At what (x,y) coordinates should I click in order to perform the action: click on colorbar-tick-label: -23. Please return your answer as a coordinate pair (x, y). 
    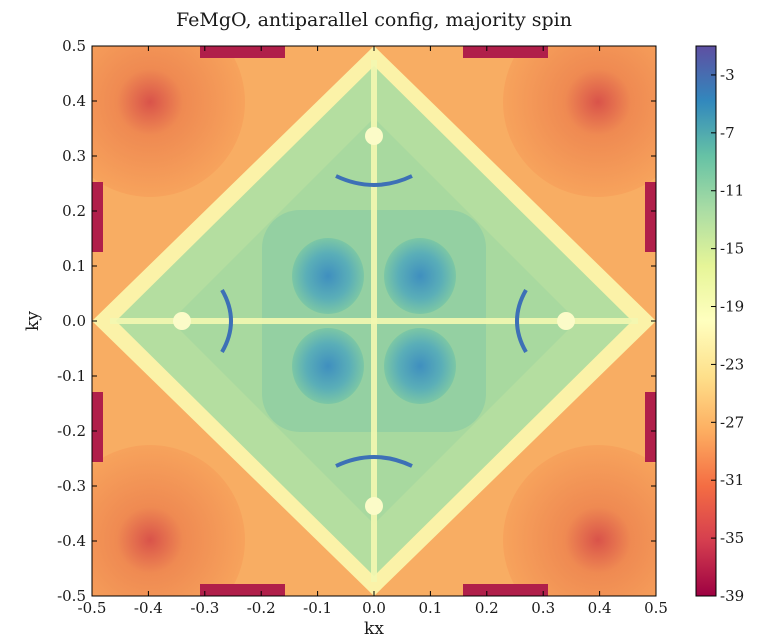
    Looking at the image, I should click on (732, 364).